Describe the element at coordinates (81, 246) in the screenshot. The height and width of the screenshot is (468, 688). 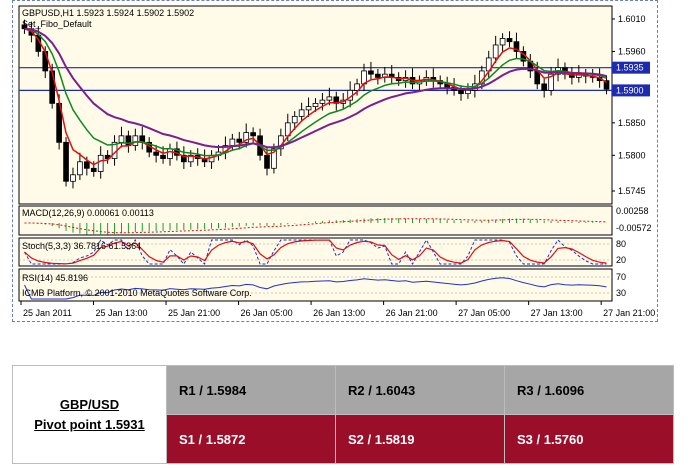
I see `stoch-label: Stoch(5,3,3) 36.7816 61.5364` at that location.